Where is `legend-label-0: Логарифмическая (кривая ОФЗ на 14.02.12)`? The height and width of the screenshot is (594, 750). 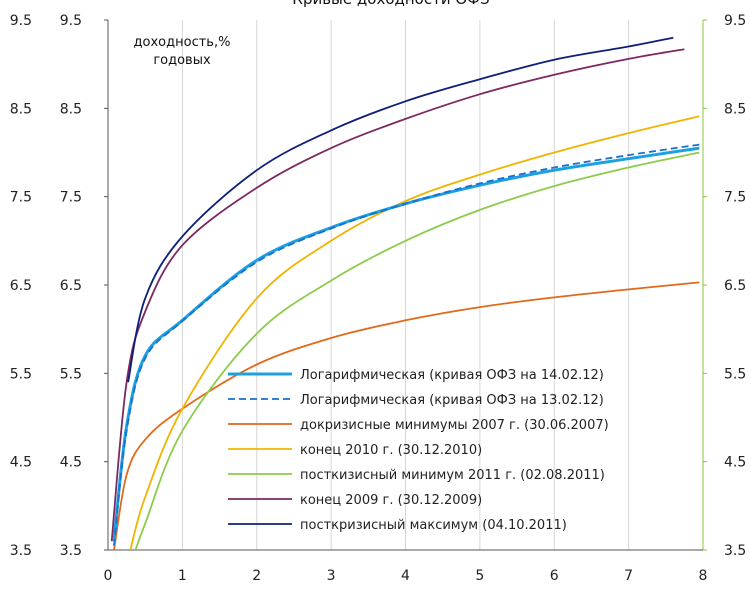 legend-label-0: Логарифмическая (кривая ОФЗ на 14.02.12) is located at coordinates (452, 375).